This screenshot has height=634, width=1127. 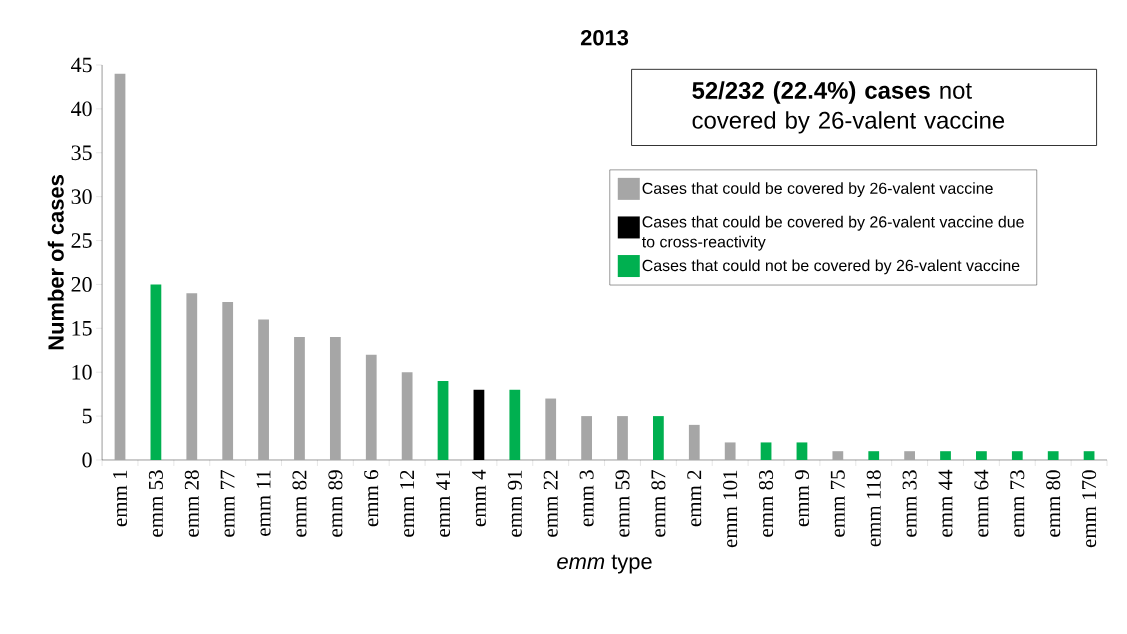 I want to click on x-tick-label: emm 87, so click(x=658, y=503).